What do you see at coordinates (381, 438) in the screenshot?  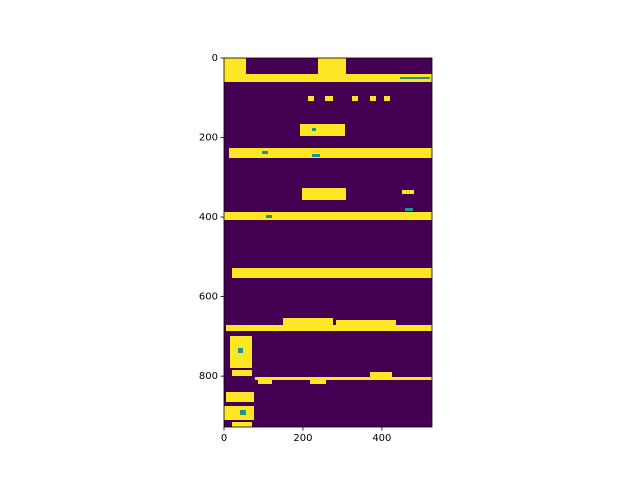 I see `x-tick-label: 400` at bounding box center [381, 438].